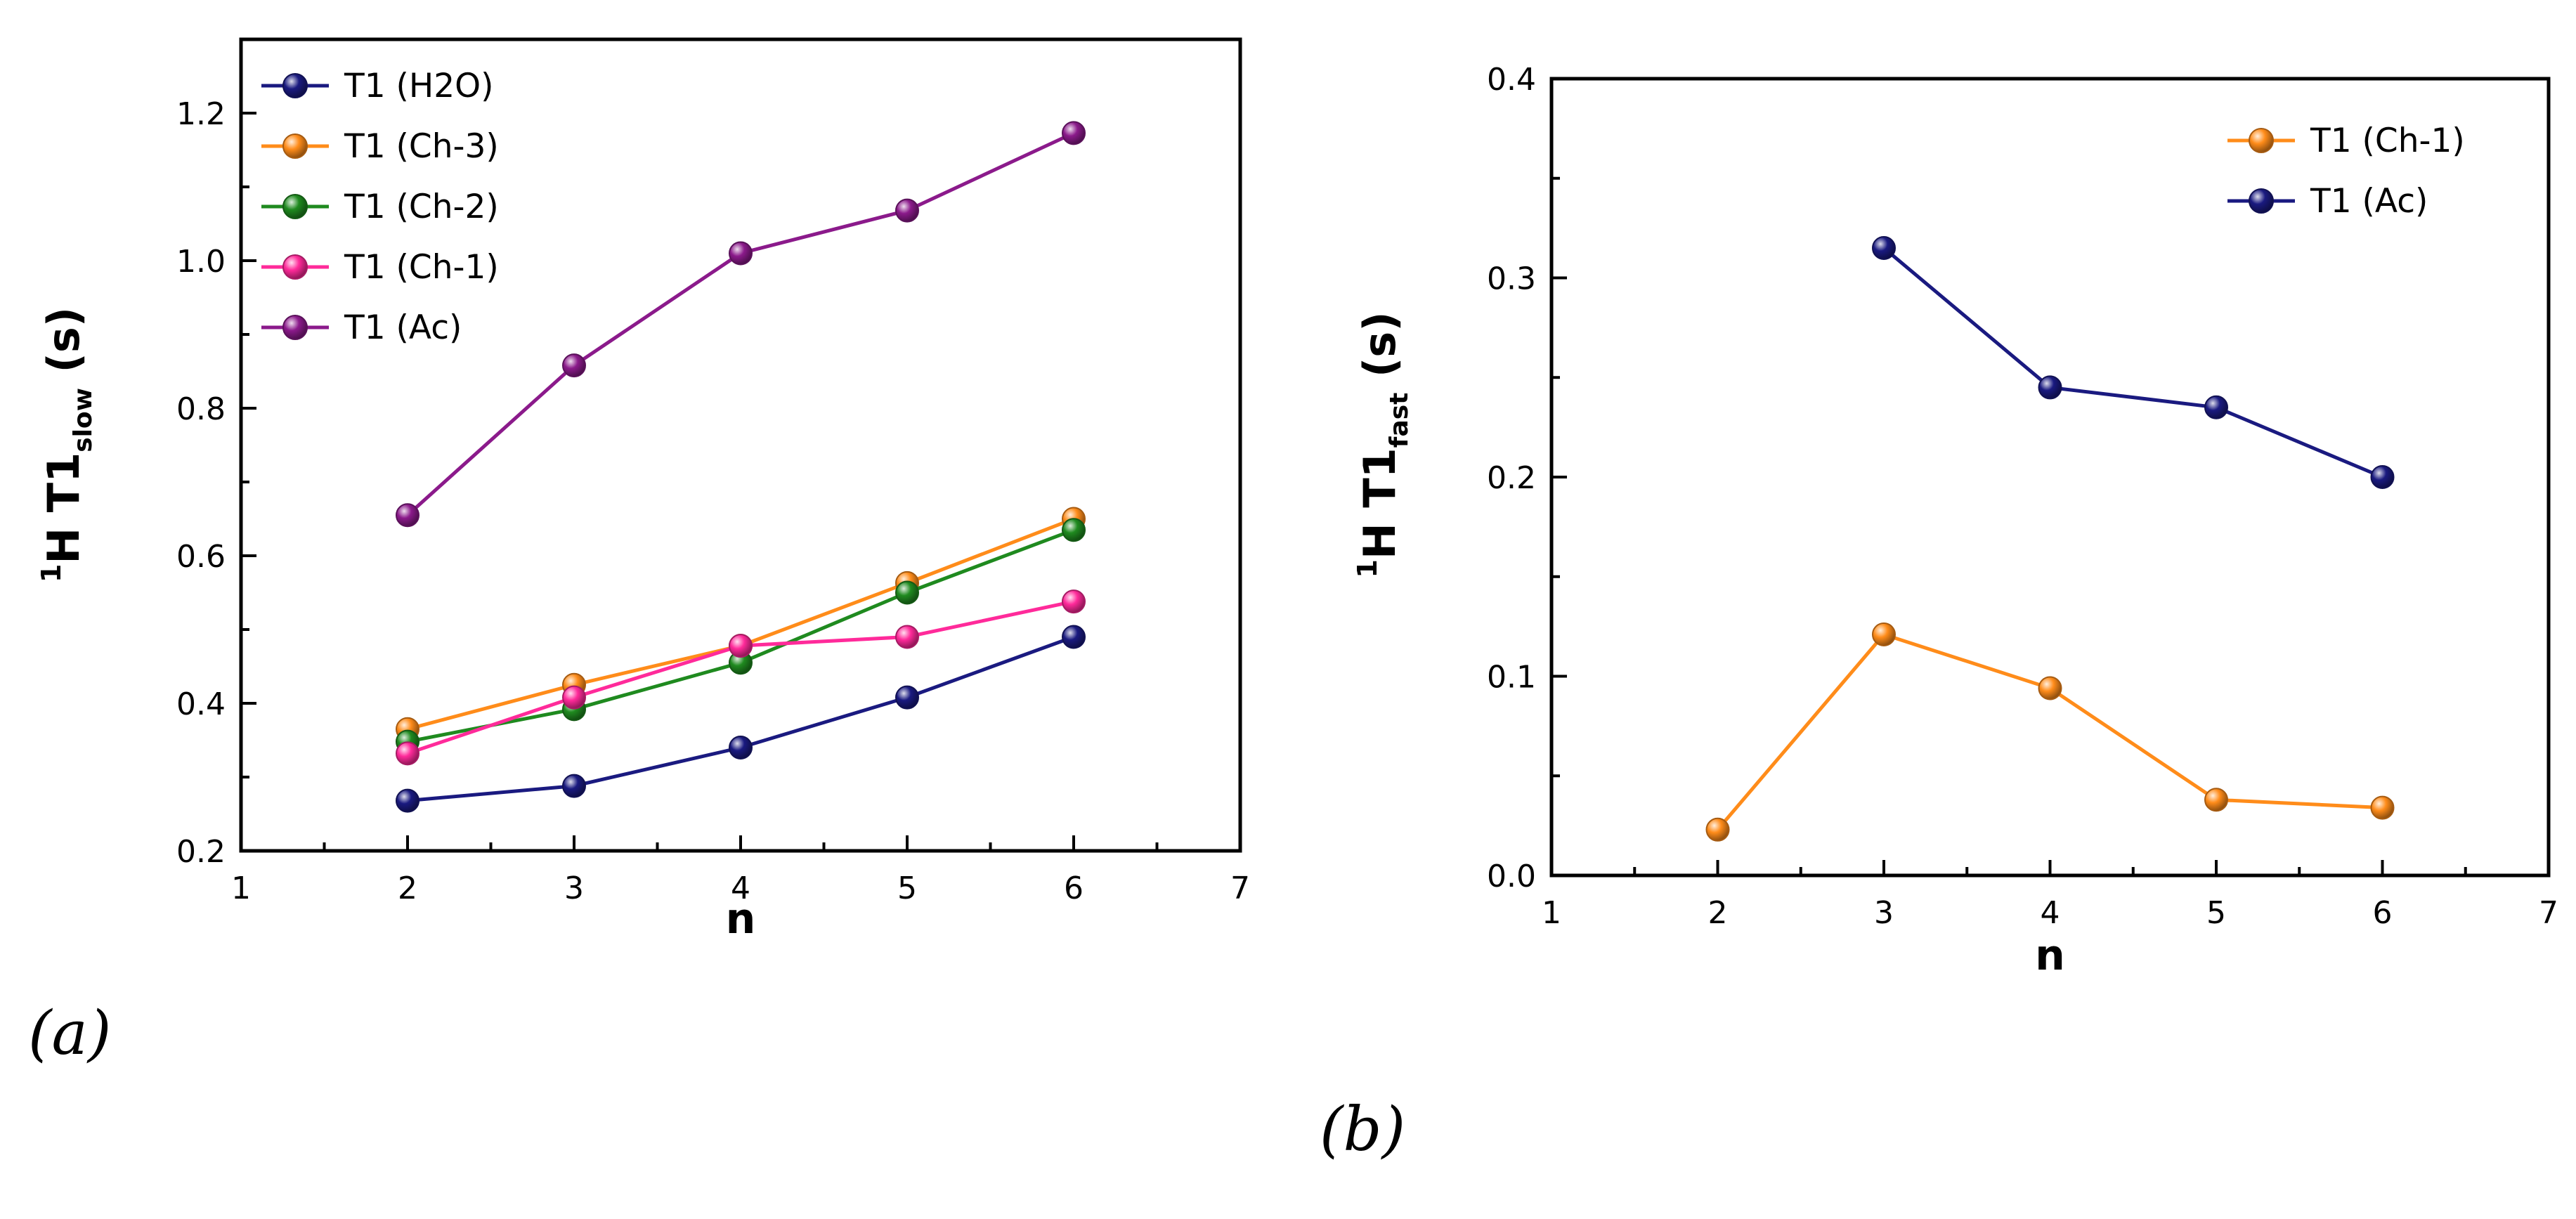  I want to click on y-axis-title: 1H T1slow (s), so click(67, 444).